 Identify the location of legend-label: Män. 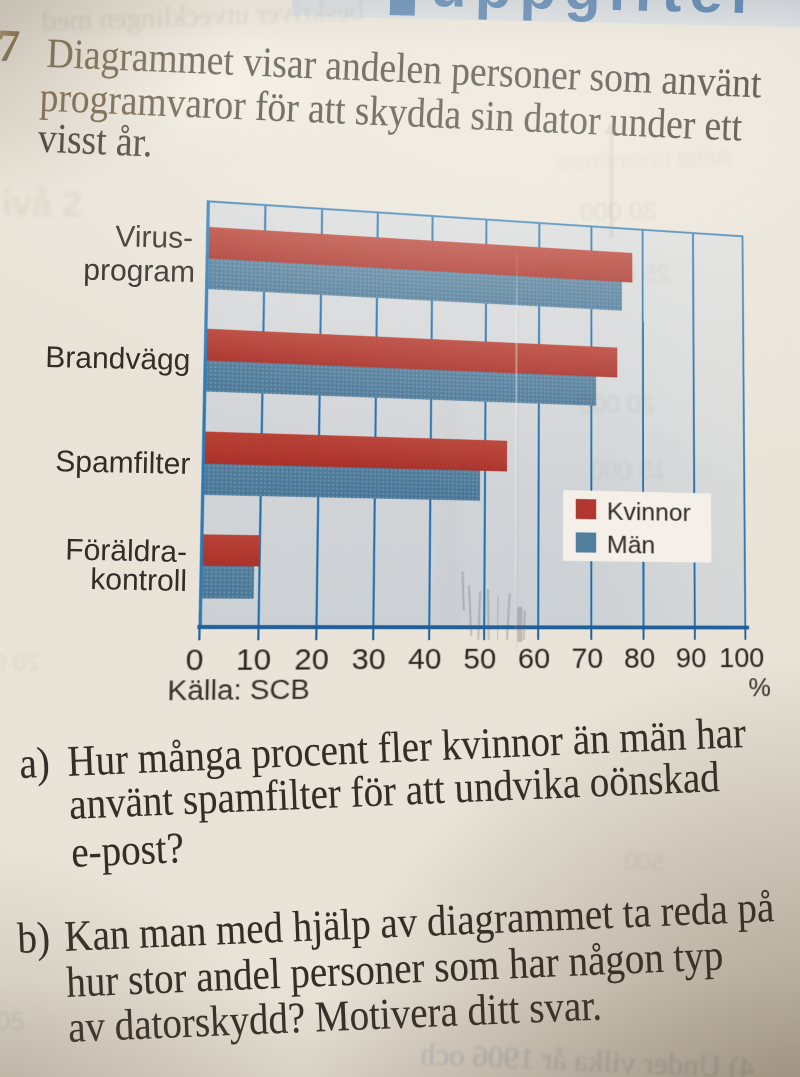
(631, 544).